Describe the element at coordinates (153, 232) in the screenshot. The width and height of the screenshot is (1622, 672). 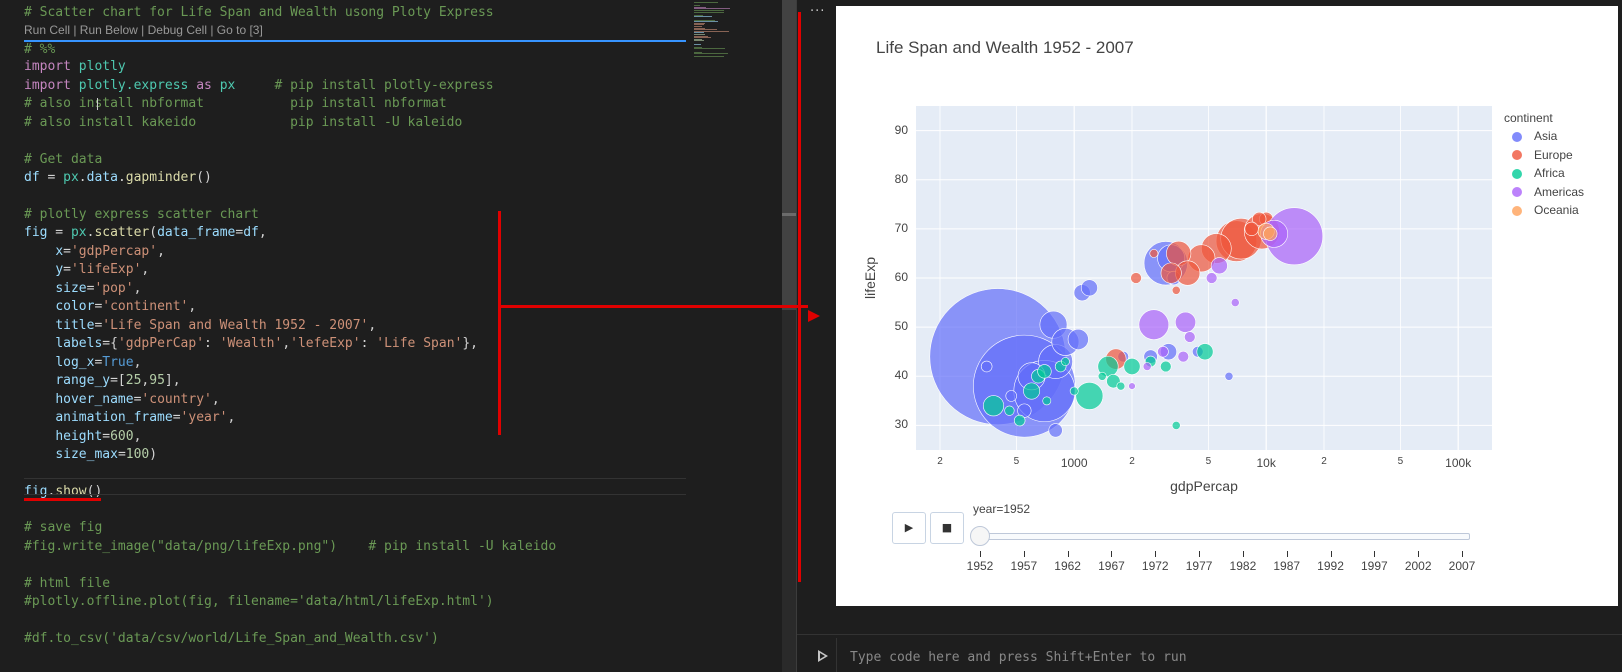
I see `code-token: (` at that location.